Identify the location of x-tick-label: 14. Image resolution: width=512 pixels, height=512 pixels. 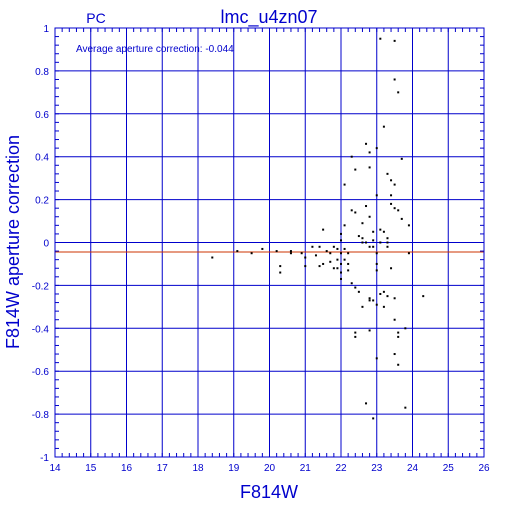
(55, 468).